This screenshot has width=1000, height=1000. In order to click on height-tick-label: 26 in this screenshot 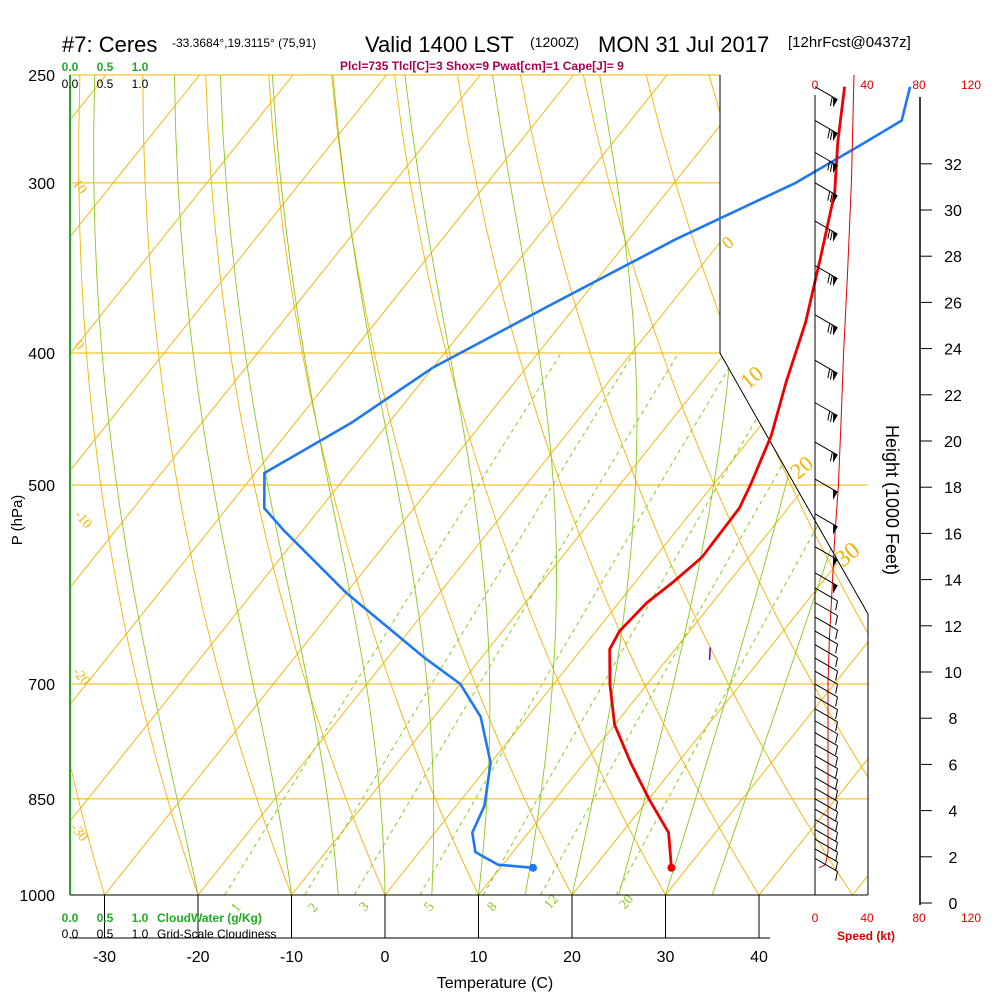, I will do `click(953, 303)`.